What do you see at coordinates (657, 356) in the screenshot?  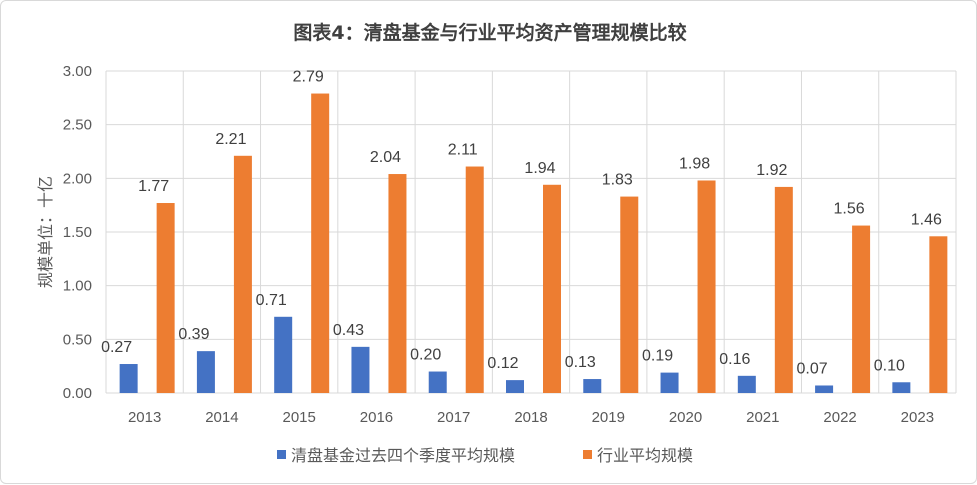 I see `data-label: 0.19` at bounding box center [657, 356].